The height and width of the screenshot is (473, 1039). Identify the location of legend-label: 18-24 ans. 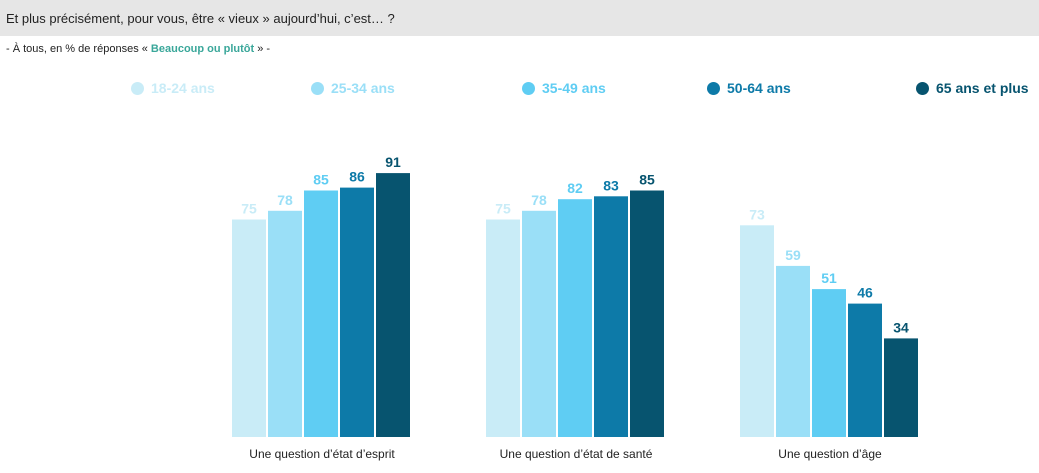
(183, 88).